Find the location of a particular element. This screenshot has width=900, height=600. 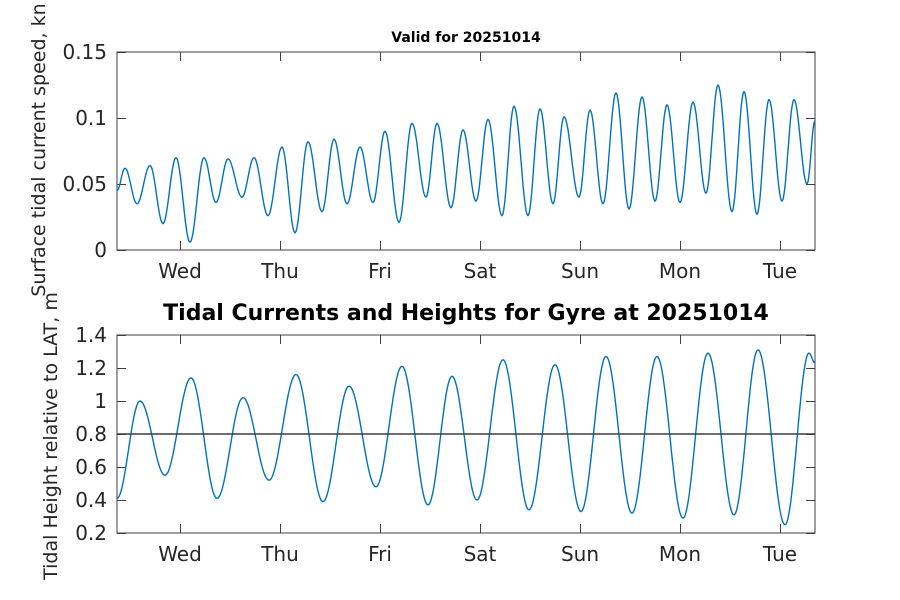

ytick-label: 0.15 is located at coordinates (84, 52).